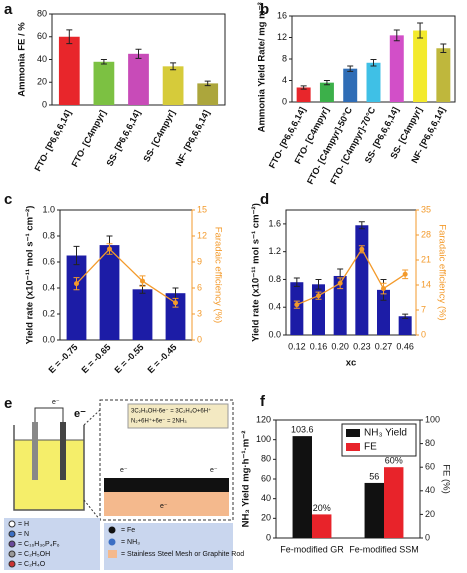  I want to click on y2-tick-label: 0, so click(427, 537).